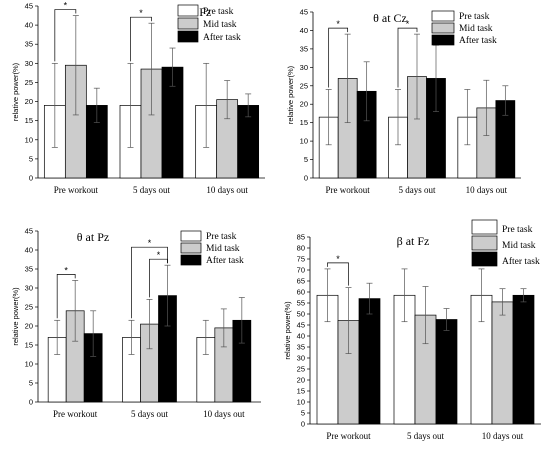 This screenshot has height=453, width=550. What do you see at coordinates (390, 18) in the screenshot?
I see `chart-title: θ at Cz` at bounding box center [390, 18].